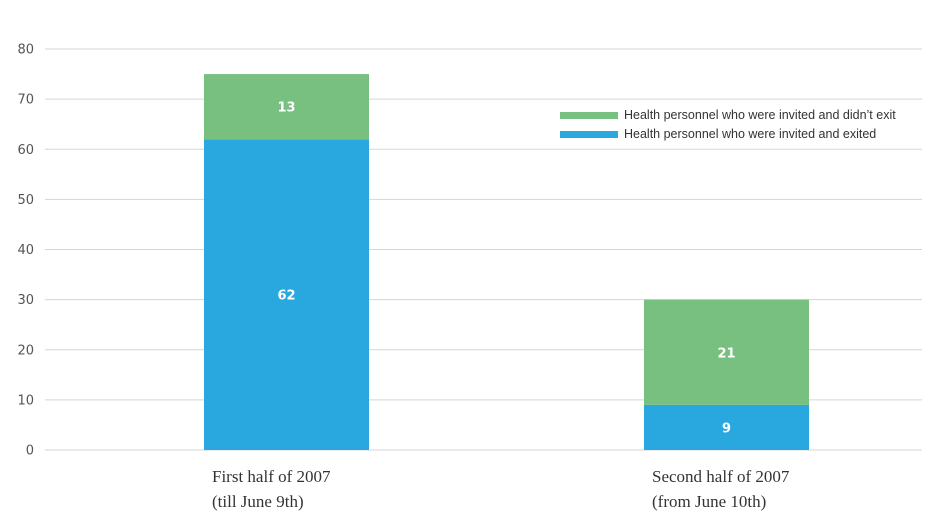 The height and width of the screenshot is (513, 935). What do you see at coordinates (25, 400) in the screenshot?
I see `y-tick-label: 10` at bounding box center [25, 400].